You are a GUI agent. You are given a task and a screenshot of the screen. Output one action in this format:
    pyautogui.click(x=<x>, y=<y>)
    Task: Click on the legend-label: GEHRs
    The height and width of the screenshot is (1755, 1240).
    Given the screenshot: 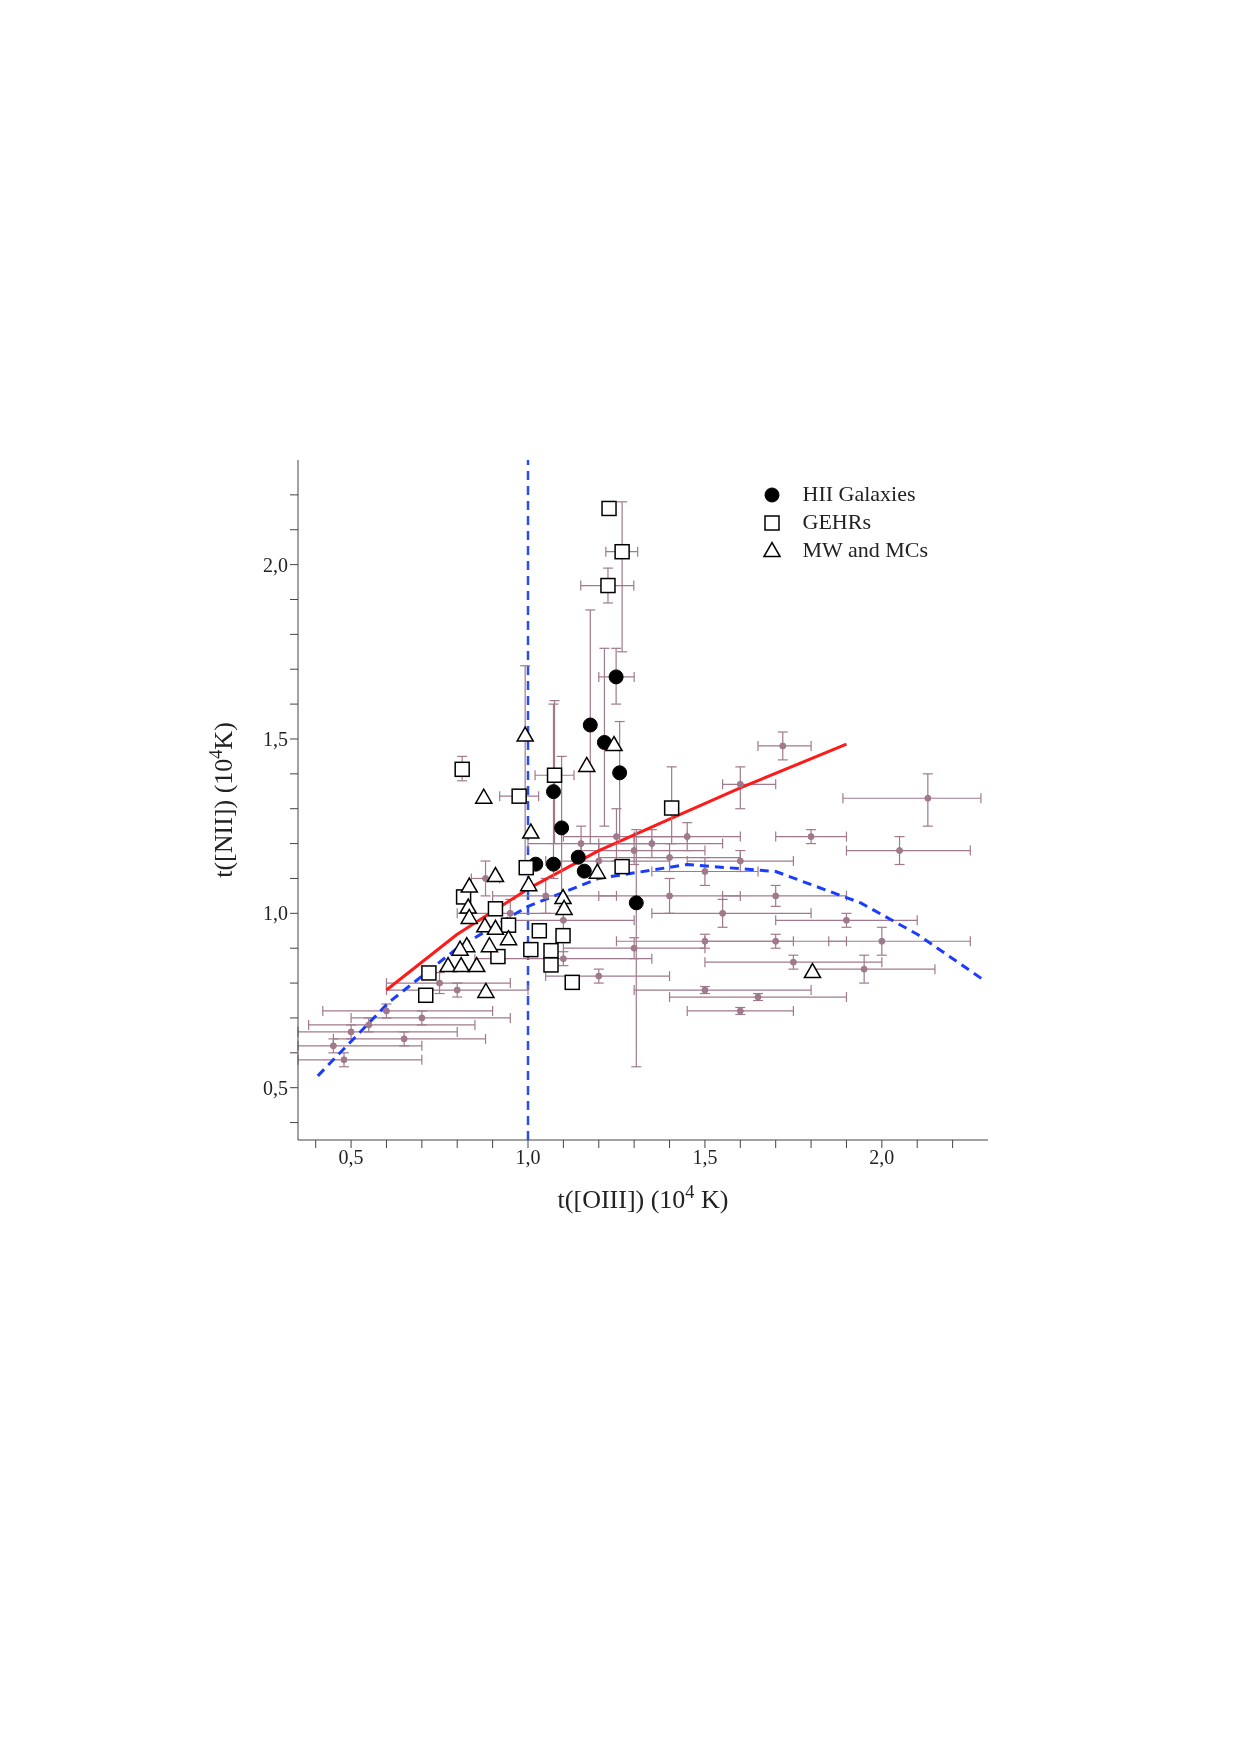 What is the action you would take?
    pyautogui.click(x=836, y=522)
    